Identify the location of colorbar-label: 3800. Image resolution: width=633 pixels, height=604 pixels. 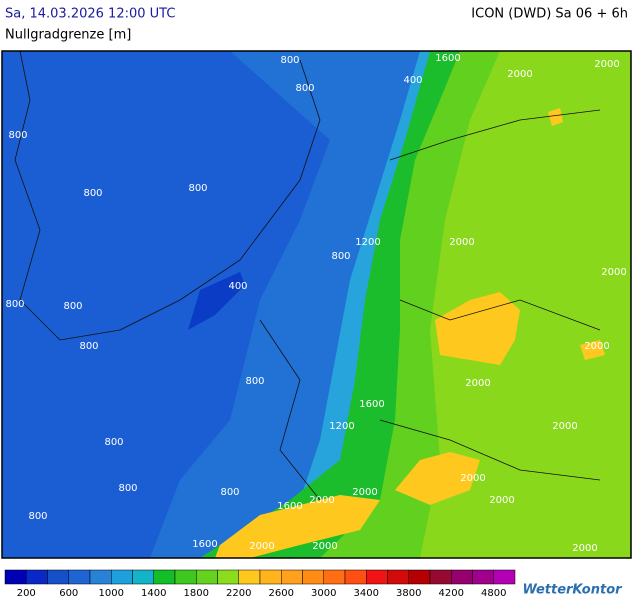
(408, 593).